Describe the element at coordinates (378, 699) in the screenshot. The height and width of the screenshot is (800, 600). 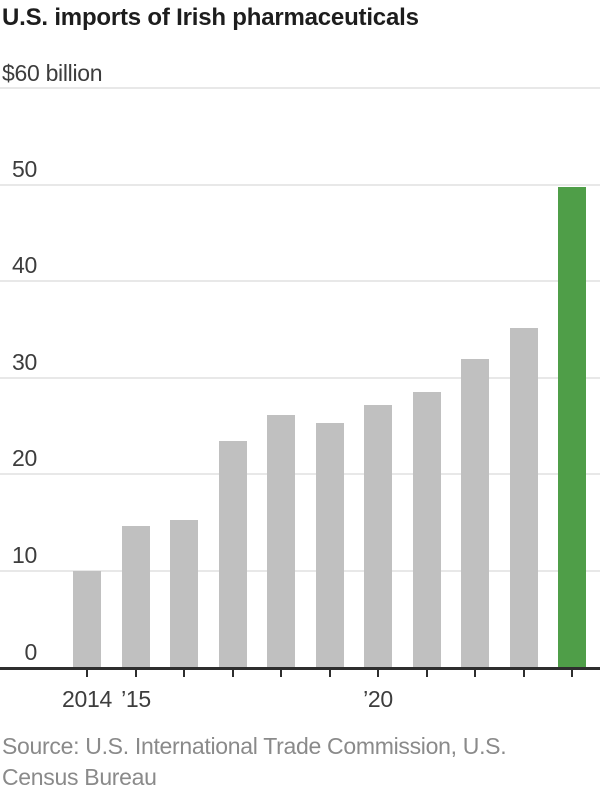
I see `x-axis-label-2020: ’20` at that location.